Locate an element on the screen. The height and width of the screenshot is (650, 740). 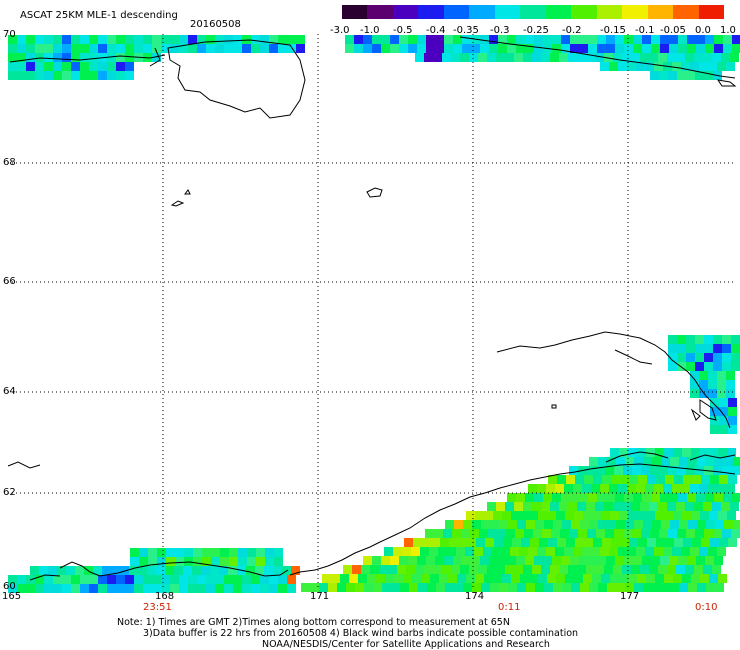
colorbar-label: -1.0 is located at coordinates (370, 30).